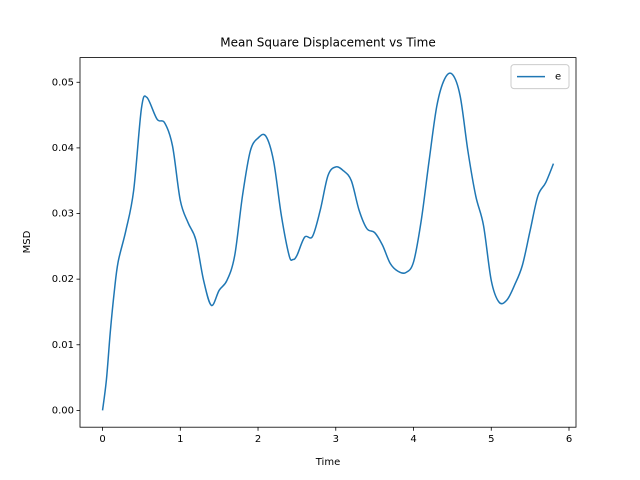  I want to click on x-tick-label: 5, so click(491, 439).